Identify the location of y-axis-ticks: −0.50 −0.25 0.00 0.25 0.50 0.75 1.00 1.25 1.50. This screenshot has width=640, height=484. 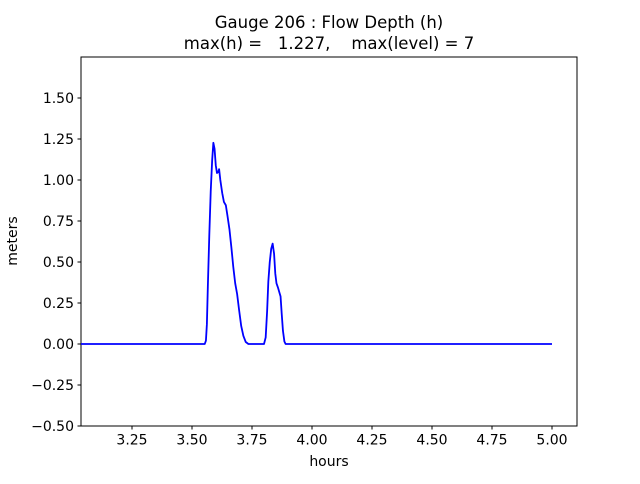
(56, 263).